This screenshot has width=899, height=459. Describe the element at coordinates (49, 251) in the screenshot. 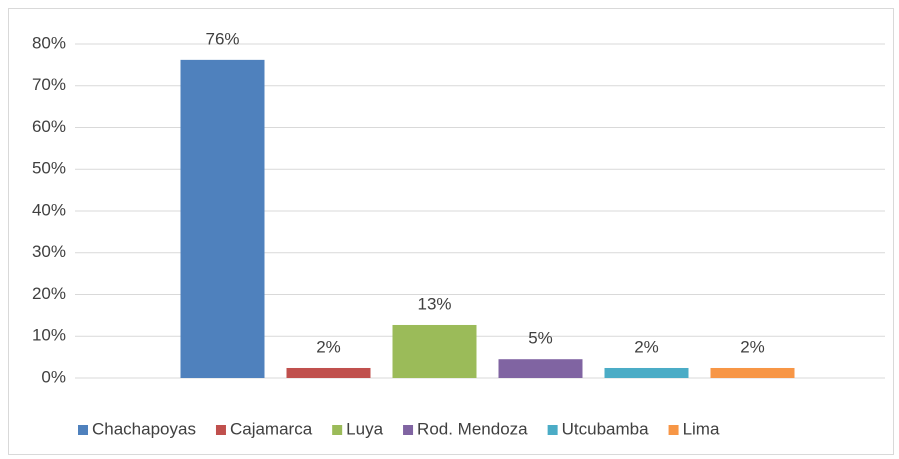

I see `y-tick-label: 30%` at that location.